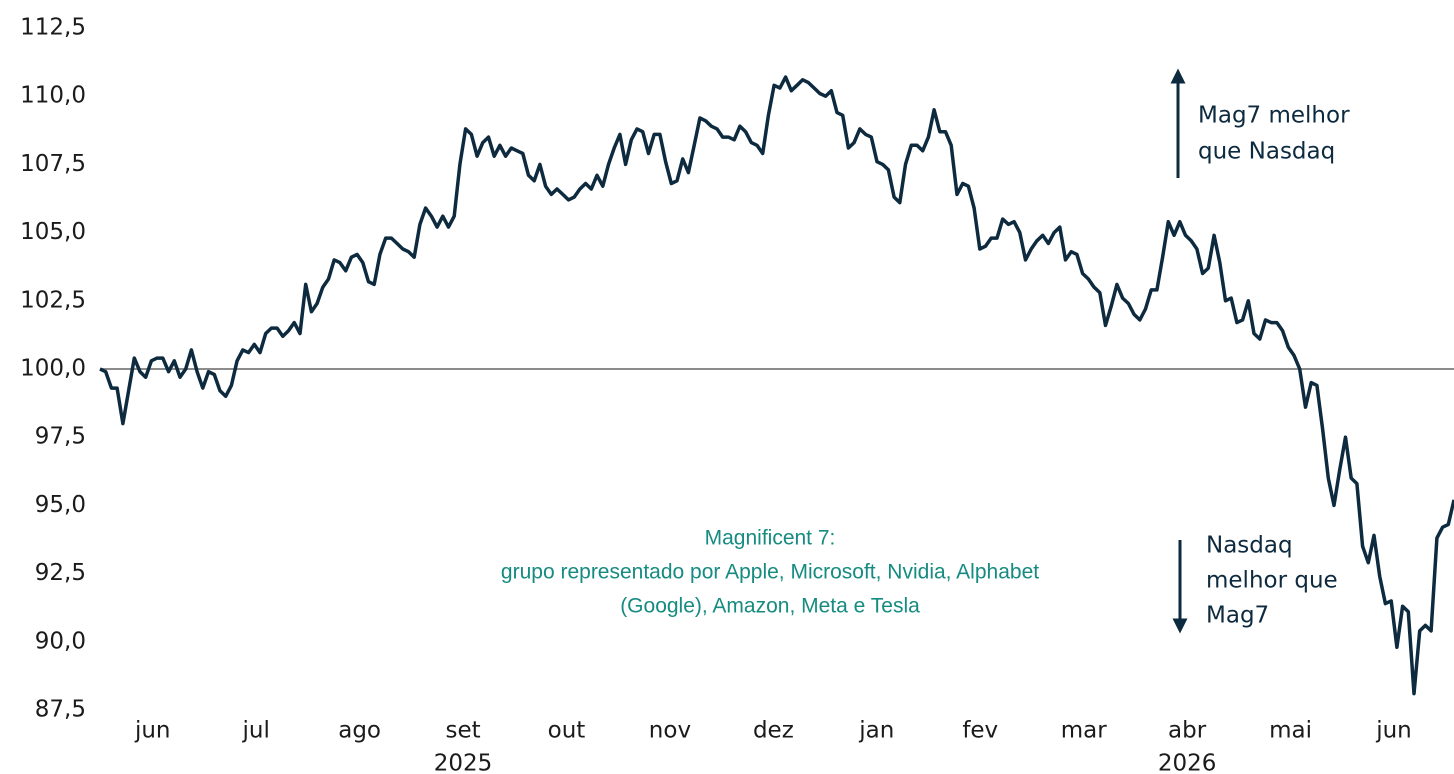  I want to click on y-tick-label: 102,5, so click(53, 300).